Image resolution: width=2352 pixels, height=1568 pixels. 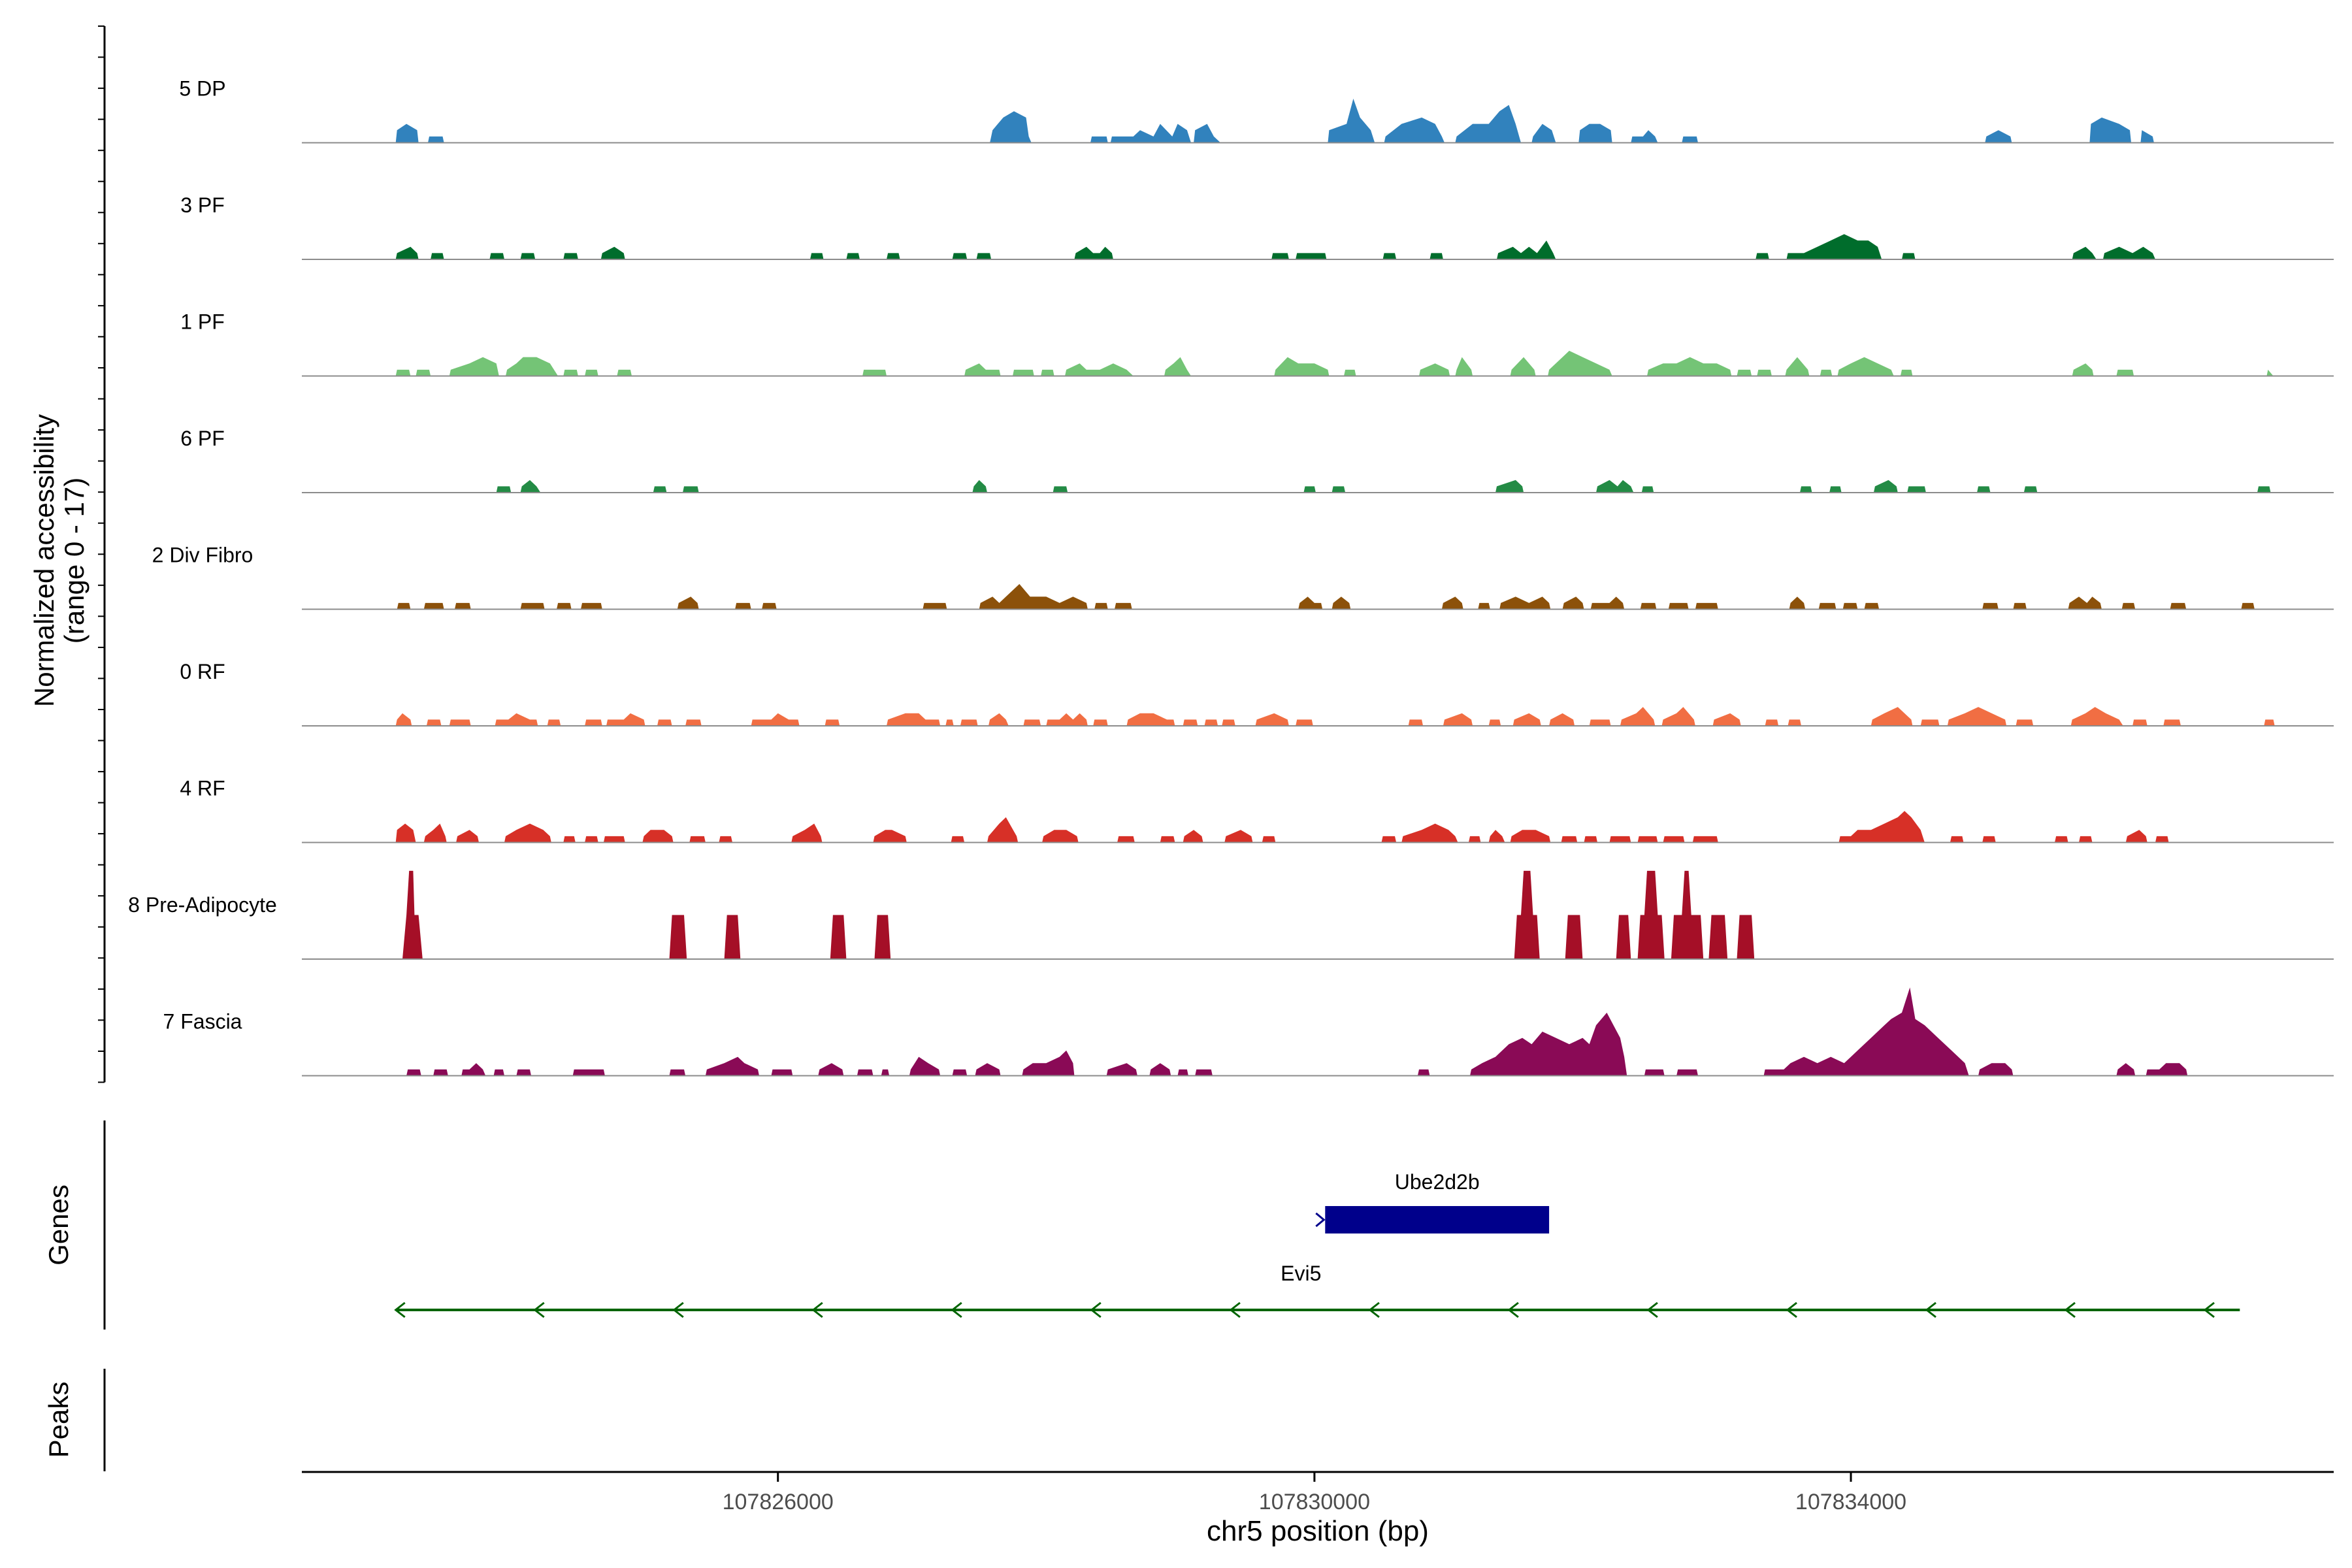 I want to click on coverage-area-4-rf, so click(x=1282, y=827).